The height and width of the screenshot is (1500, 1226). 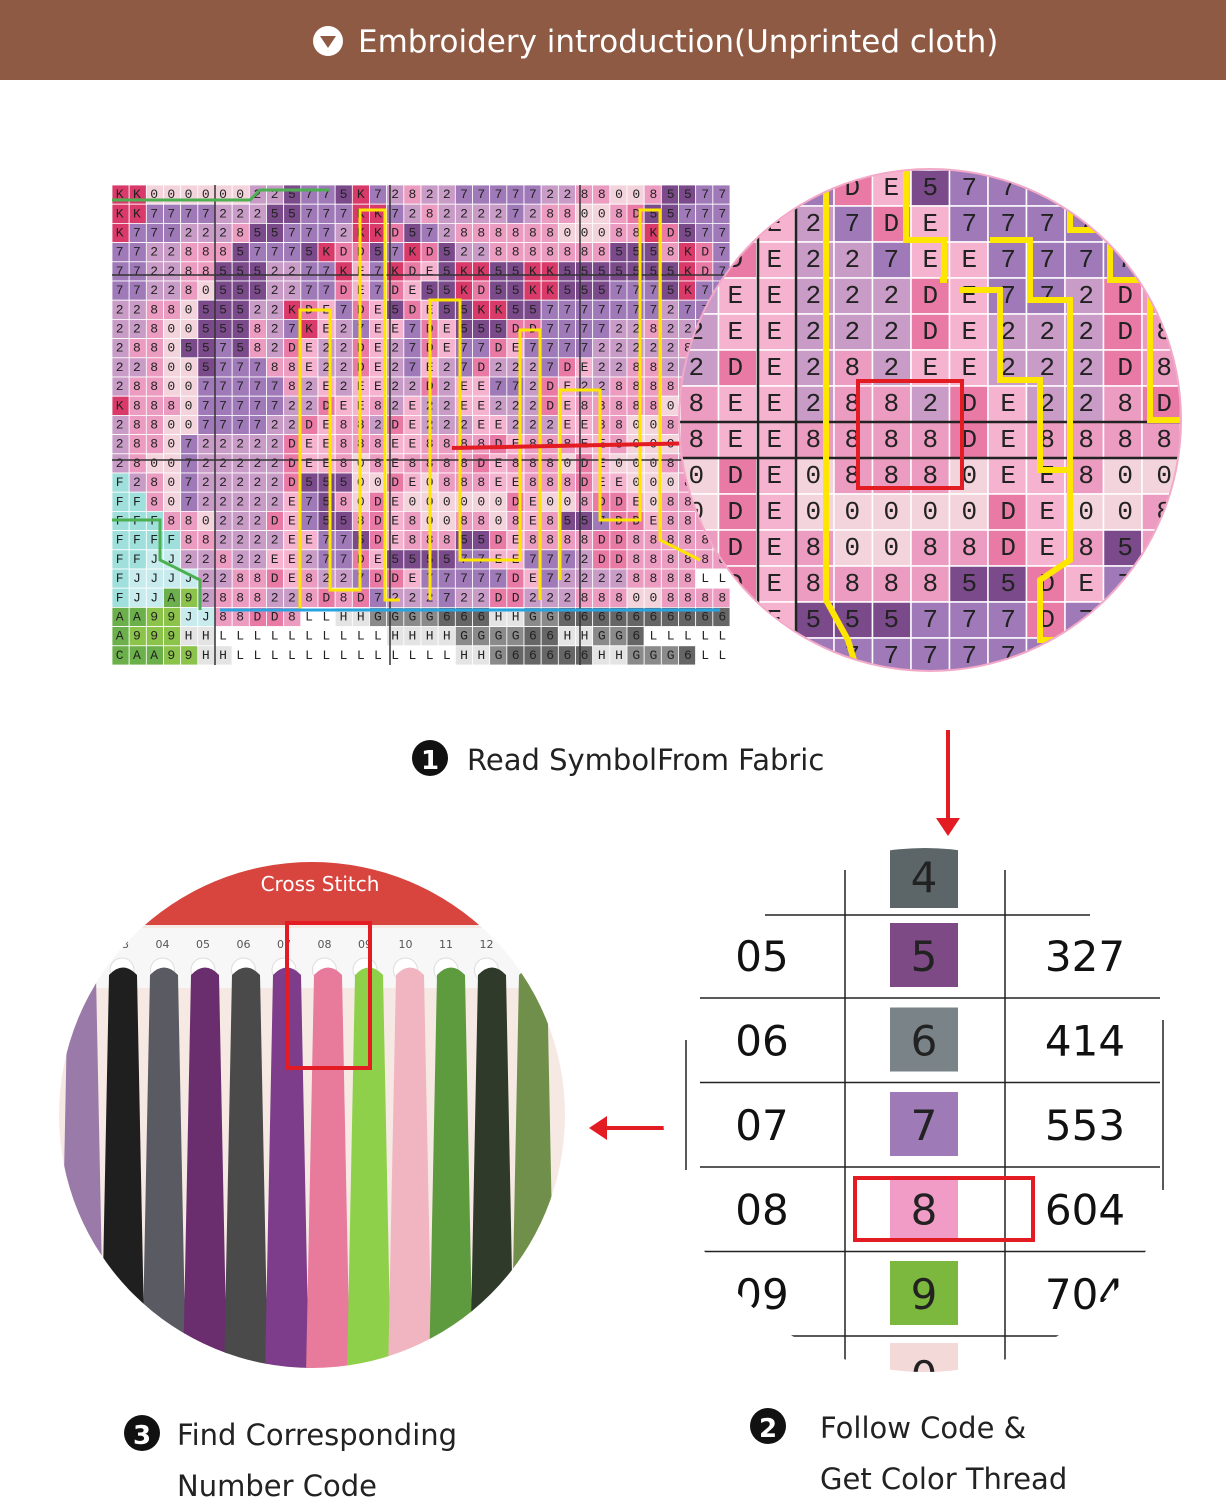 I want to click on step-number: 3, so click(x=142, y=1436).